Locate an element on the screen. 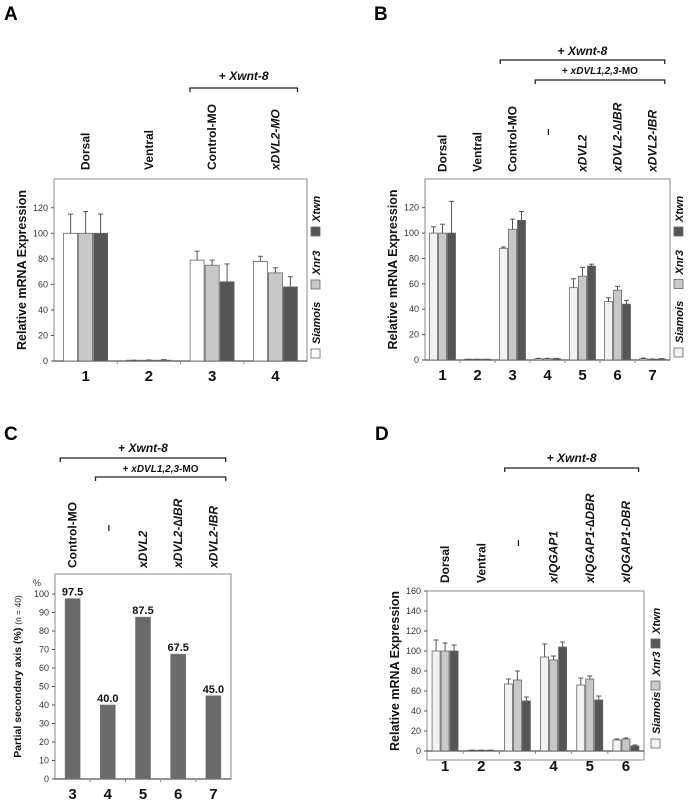 The width and height of the screenshot is (689, 800). column-label-xdvl2-ibr: xDVL2-∆IBR is located at coordinates (618, 137).